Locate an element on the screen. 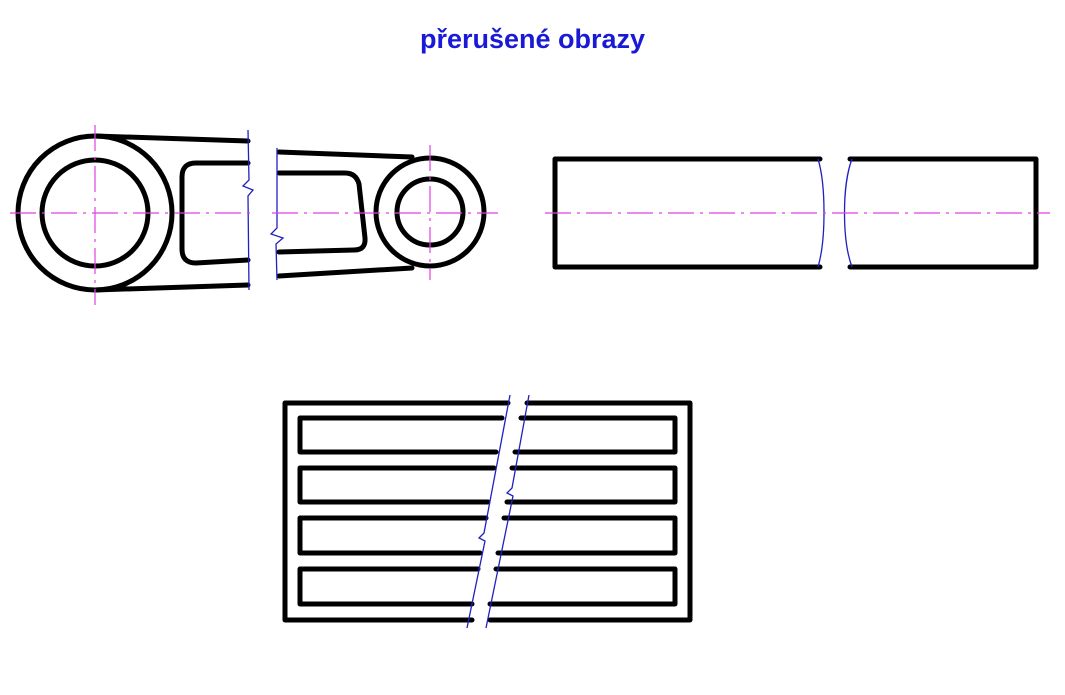 The width and height of the screenshot is (1065, 695). plate-right-outline is located at coordinates (590, 511).